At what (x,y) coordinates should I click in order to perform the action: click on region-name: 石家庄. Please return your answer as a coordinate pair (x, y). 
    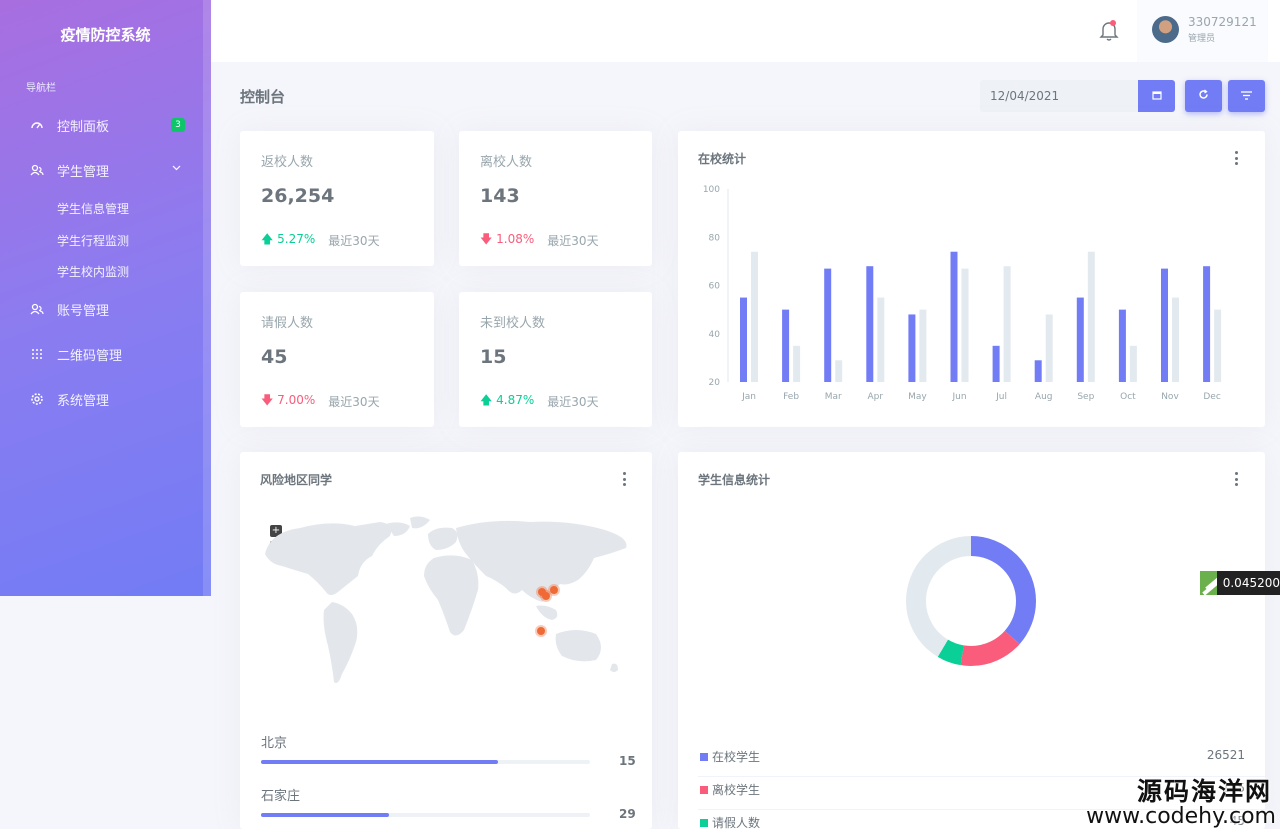
    Looking at the image, I should click on (281, 796).